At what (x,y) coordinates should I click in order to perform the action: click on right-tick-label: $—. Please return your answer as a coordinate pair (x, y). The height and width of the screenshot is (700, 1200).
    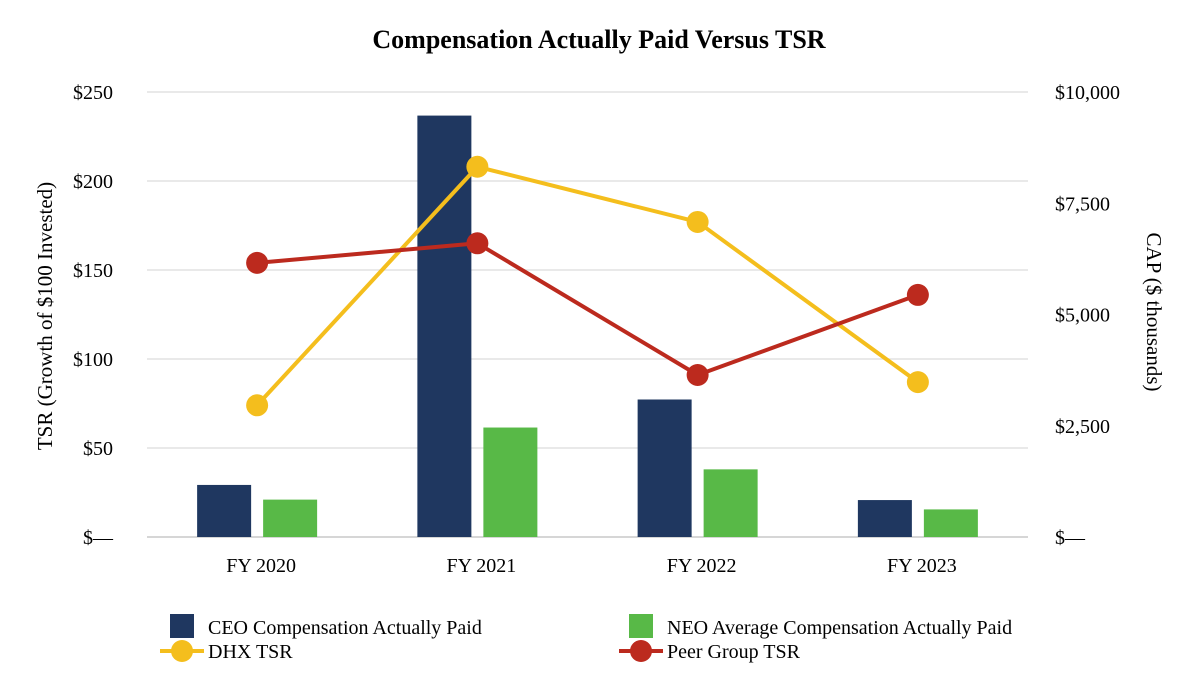
    Looking at the image, I should click on (1070, 538).